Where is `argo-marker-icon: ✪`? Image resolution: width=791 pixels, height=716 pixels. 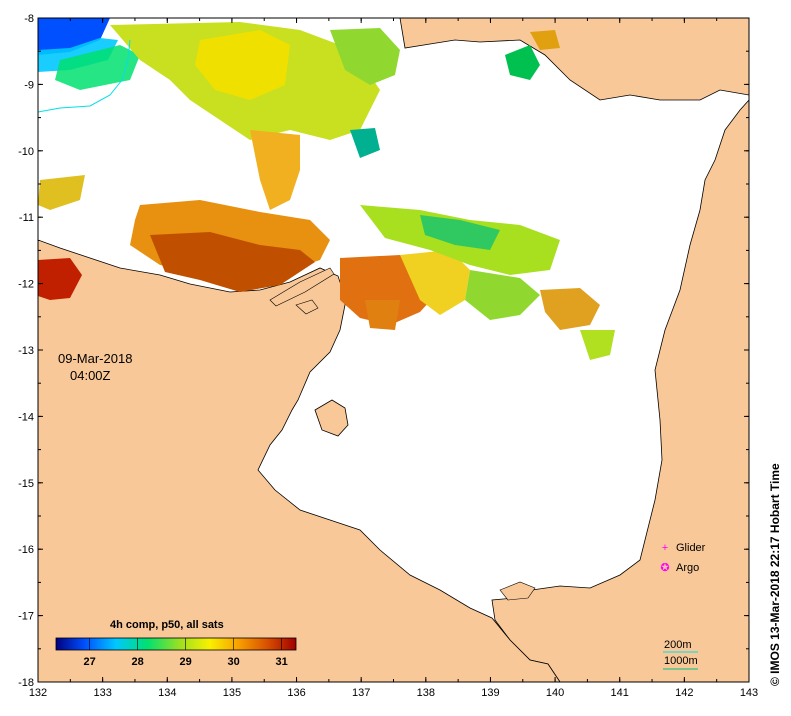 argo-marker-icon: ✪ is located at coordinates (665, 568).